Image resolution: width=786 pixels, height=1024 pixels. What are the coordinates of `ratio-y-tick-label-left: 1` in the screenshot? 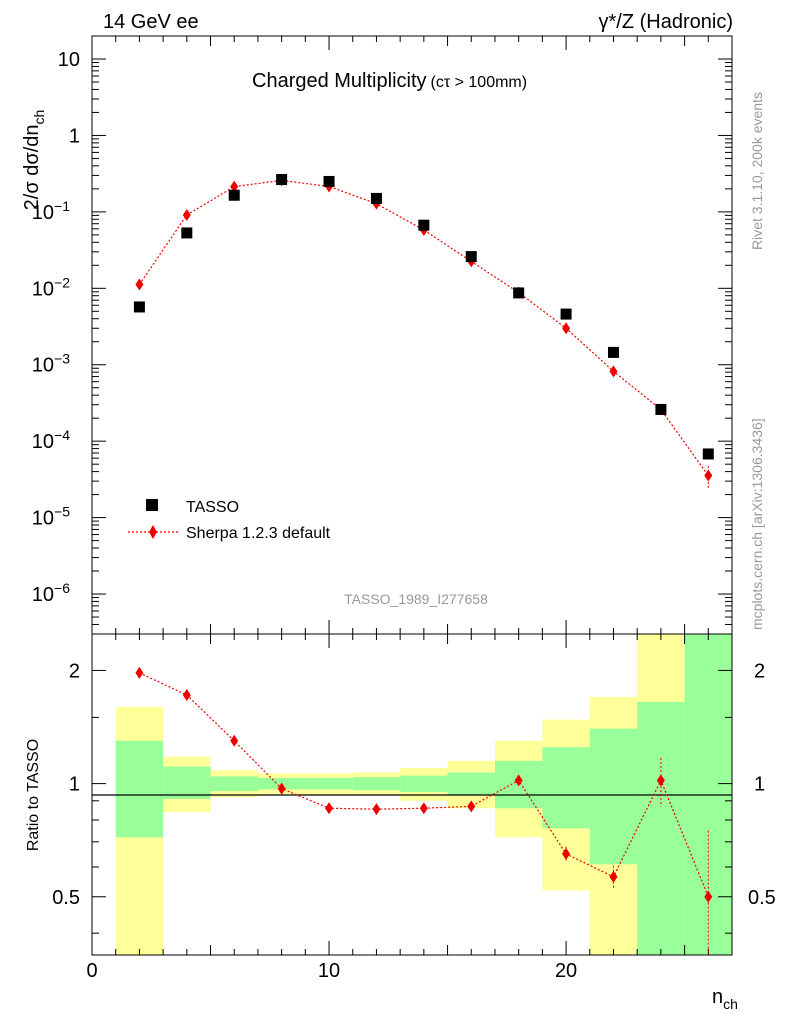 It's located at (74, 785).